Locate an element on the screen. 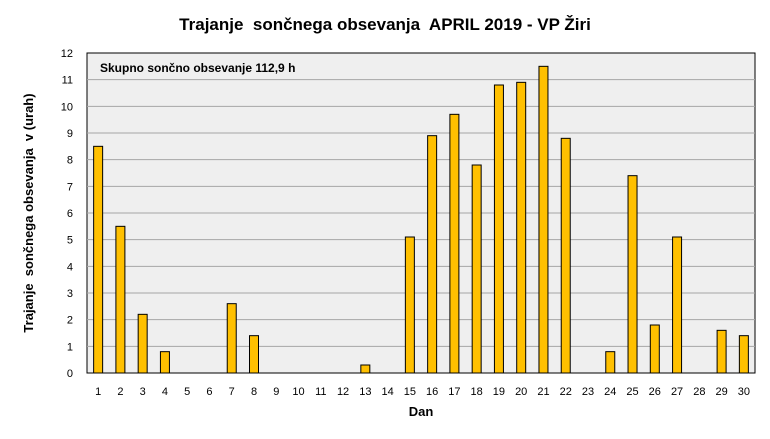 This screenshot has width=770, height=439. x-tick-label: 12 is located at coordinates (343, 392).